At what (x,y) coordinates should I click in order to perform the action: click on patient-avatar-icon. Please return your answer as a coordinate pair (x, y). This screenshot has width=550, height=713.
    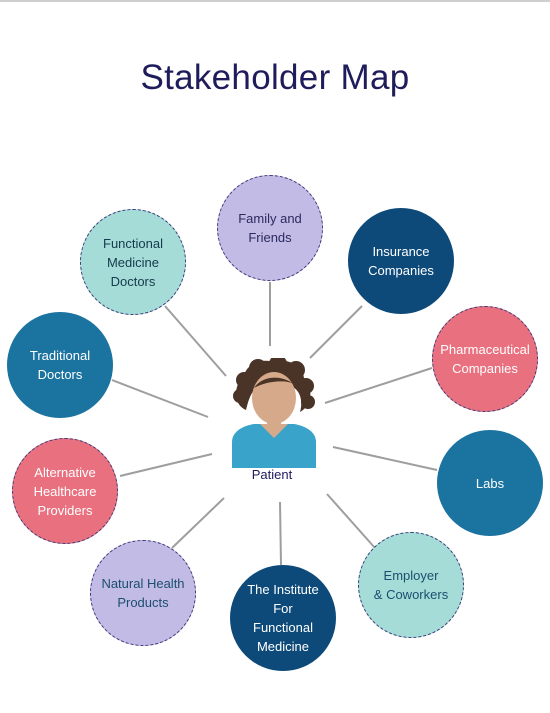
    Looking at the image, I should click on (274, 413).